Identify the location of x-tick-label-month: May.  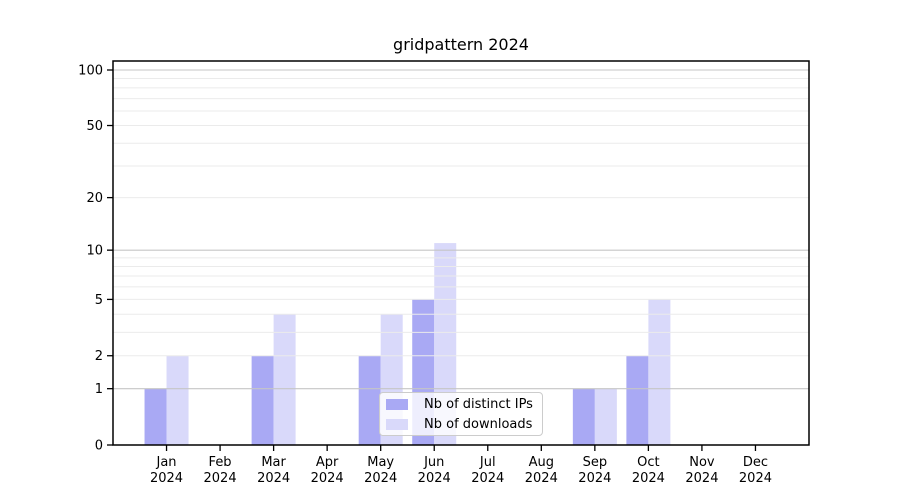
(380, 462).